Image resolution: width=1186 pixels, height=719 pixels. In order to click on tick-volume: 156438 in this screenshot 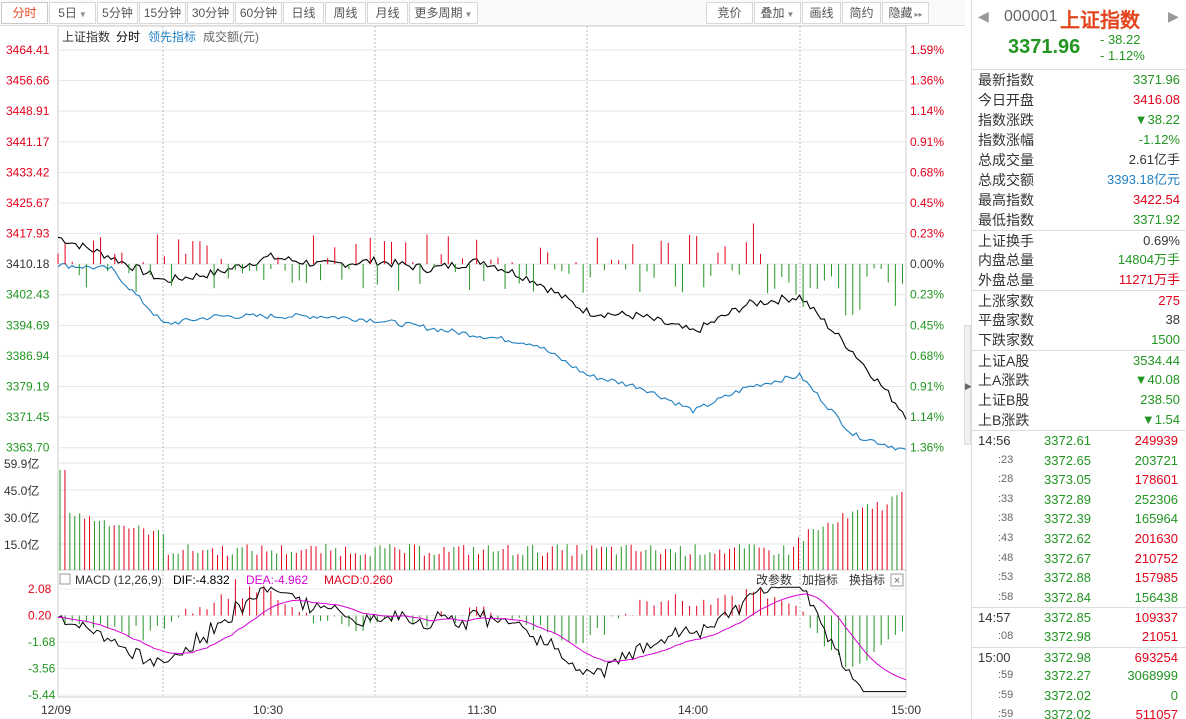, I will do `click(1156, 597)`.